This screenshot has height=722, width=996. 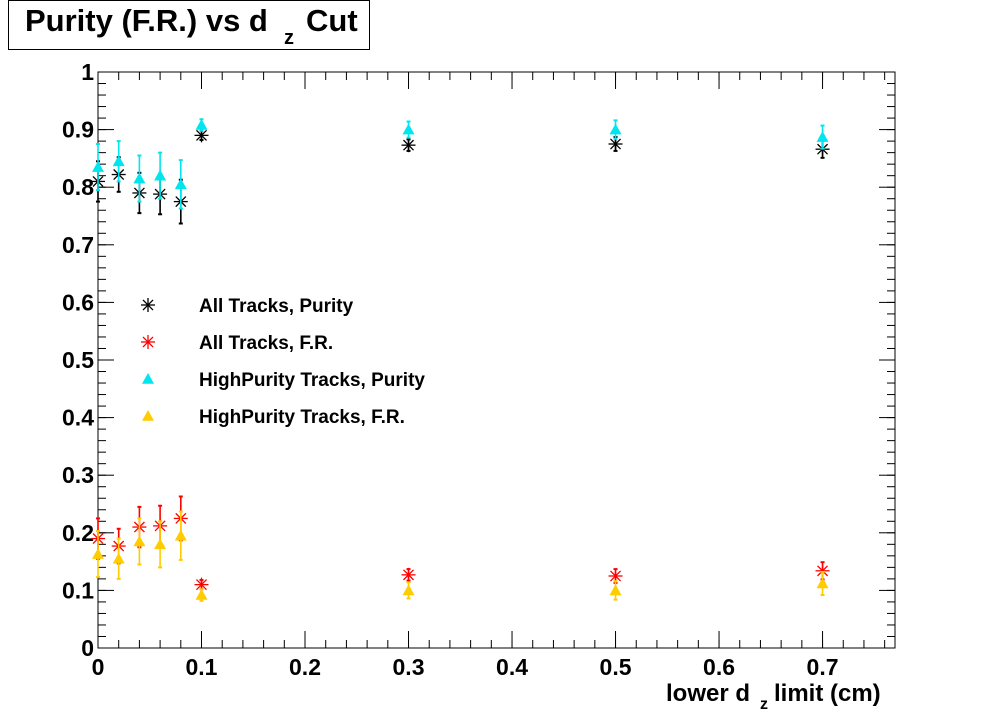 What do you see at coordinates (146, 20) in the screenshot?
I see `chart-title: Purity (F.R.) vs d` at bounding box center [146, 20].